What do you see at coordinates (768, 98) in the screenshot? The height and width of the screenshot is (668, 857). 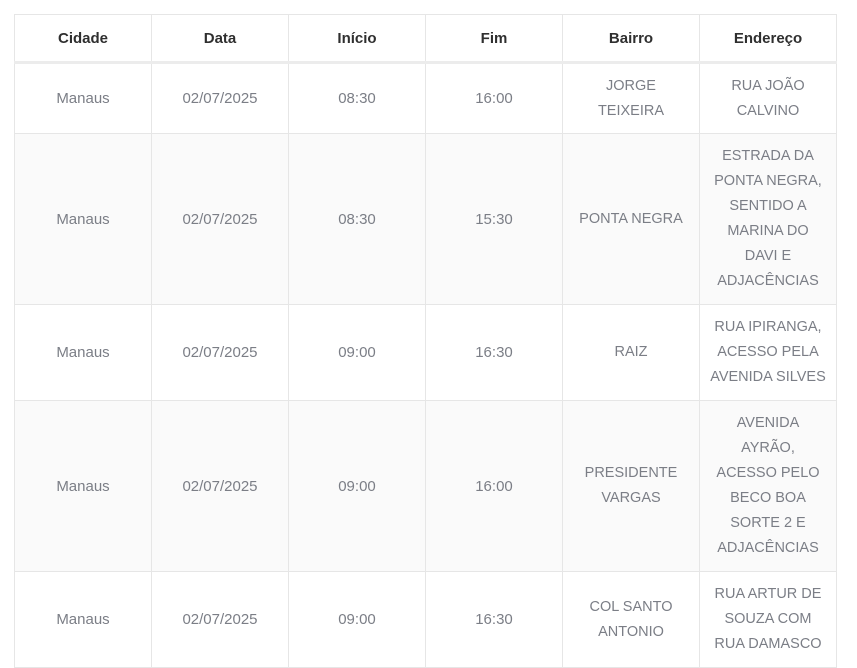 I see `cell-endereco: RUA JOÃO CALVINO` at bounding box center [768, 98].